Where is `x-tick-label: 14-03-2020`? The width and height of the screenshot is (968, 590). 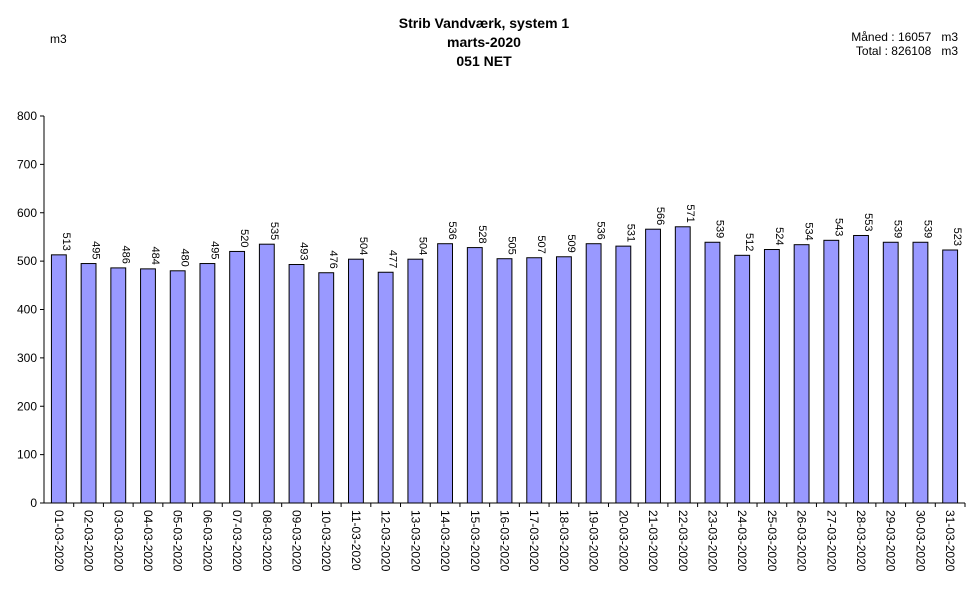
x-tick-label: 14-03-2020 is located at coordinates (445, 541).